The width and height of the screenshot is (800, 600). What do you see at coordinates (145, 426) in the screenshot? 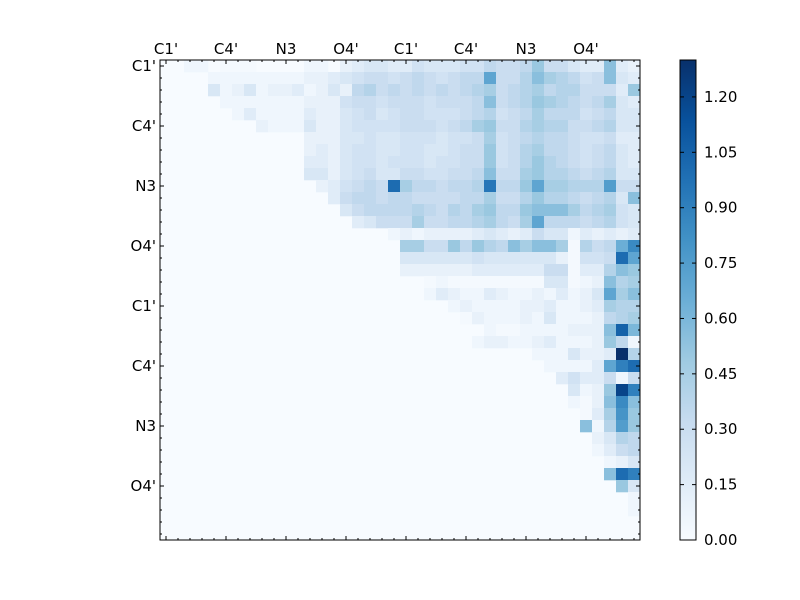
I see `y-tick-label: N3` at bounding box center [145, 426].